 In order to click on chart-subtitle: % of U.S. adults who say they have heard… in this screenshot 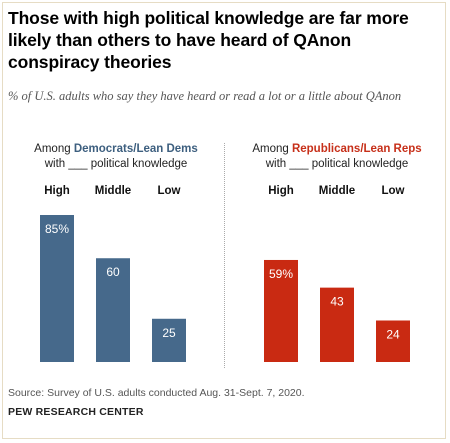, I will do `click(205, 96)`.